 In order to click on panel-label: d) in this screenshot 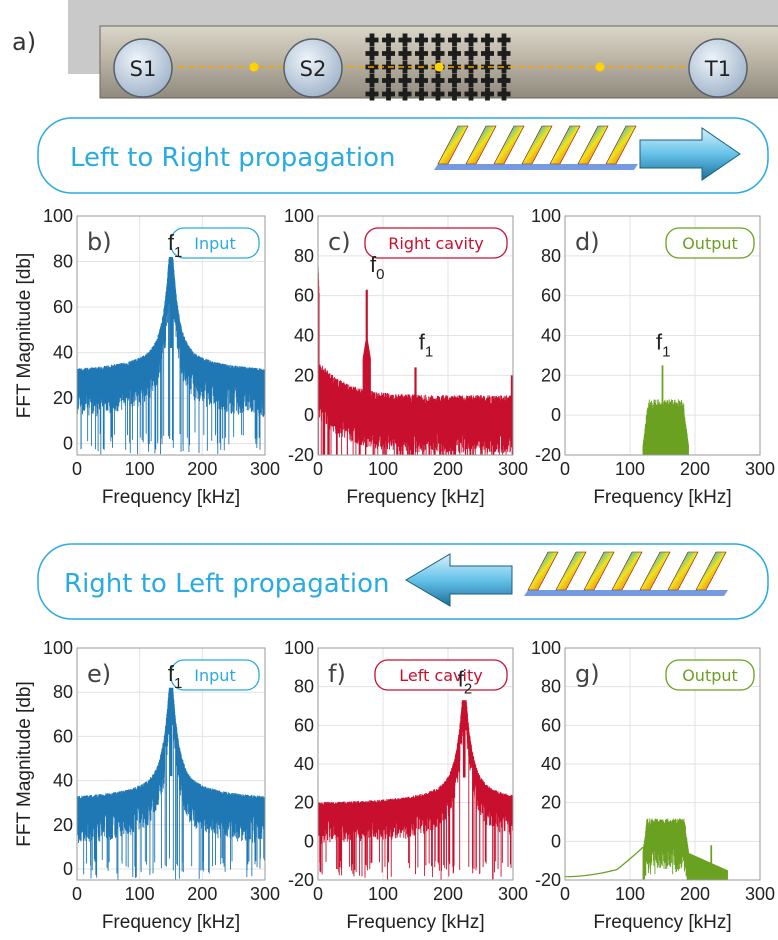, I will do `click(587, 242)`.